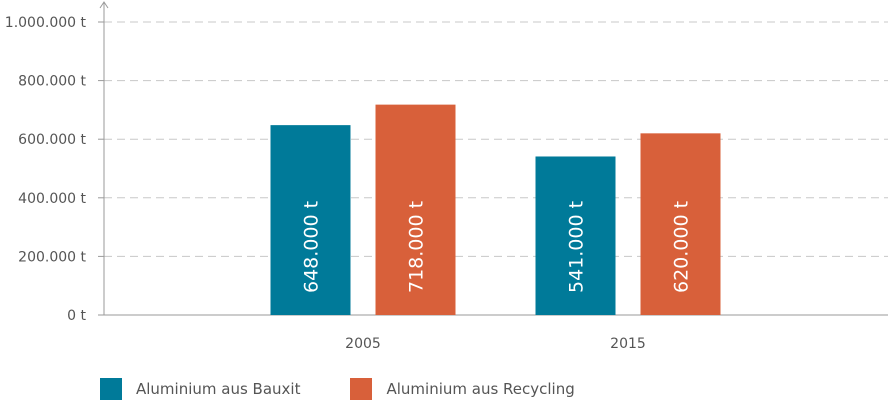 The width and height of the screenshot is (891, 420). Describe the element at coordinates (218, 389) in the screenshot. I see `legend-label-bauxit: Aluminium aus Bauxit` at that location.